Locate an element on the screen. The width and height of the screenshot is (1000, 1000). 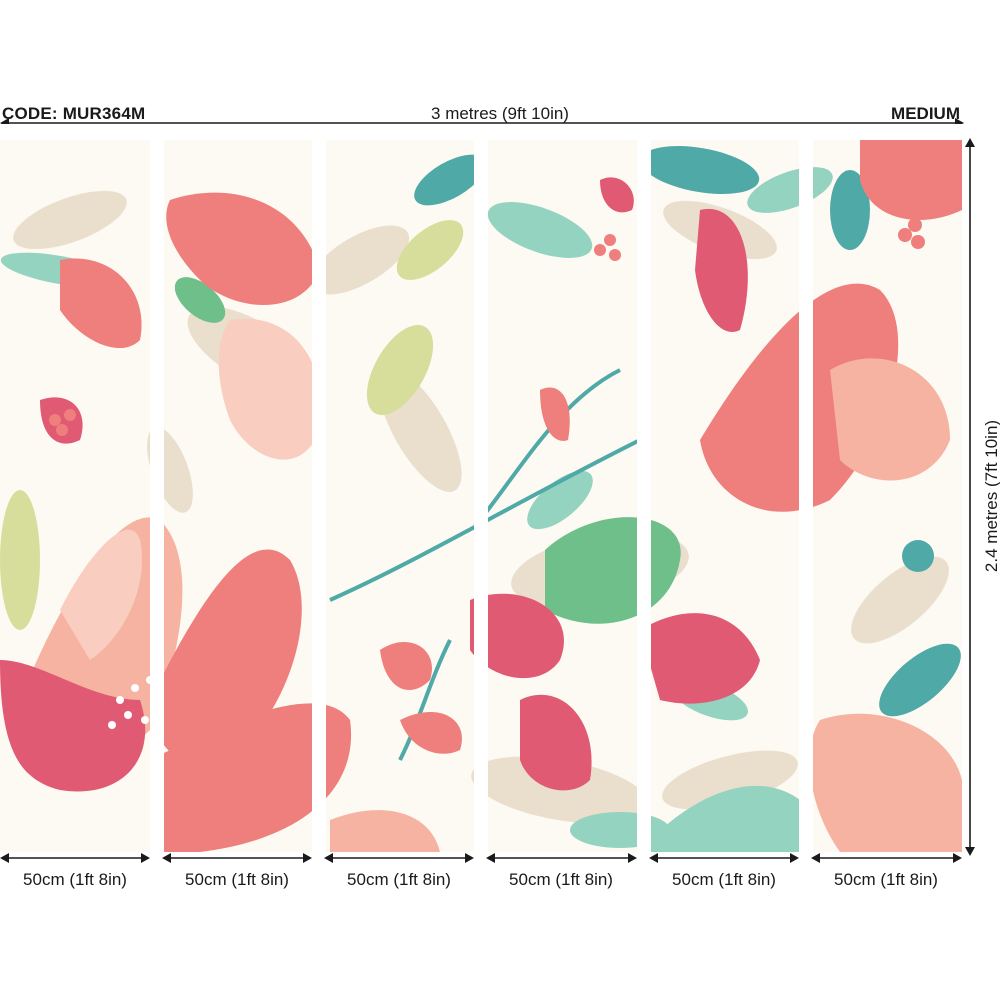
height-label: 2.4 metres (7ft 10in) is located at coordinates (991, 496).